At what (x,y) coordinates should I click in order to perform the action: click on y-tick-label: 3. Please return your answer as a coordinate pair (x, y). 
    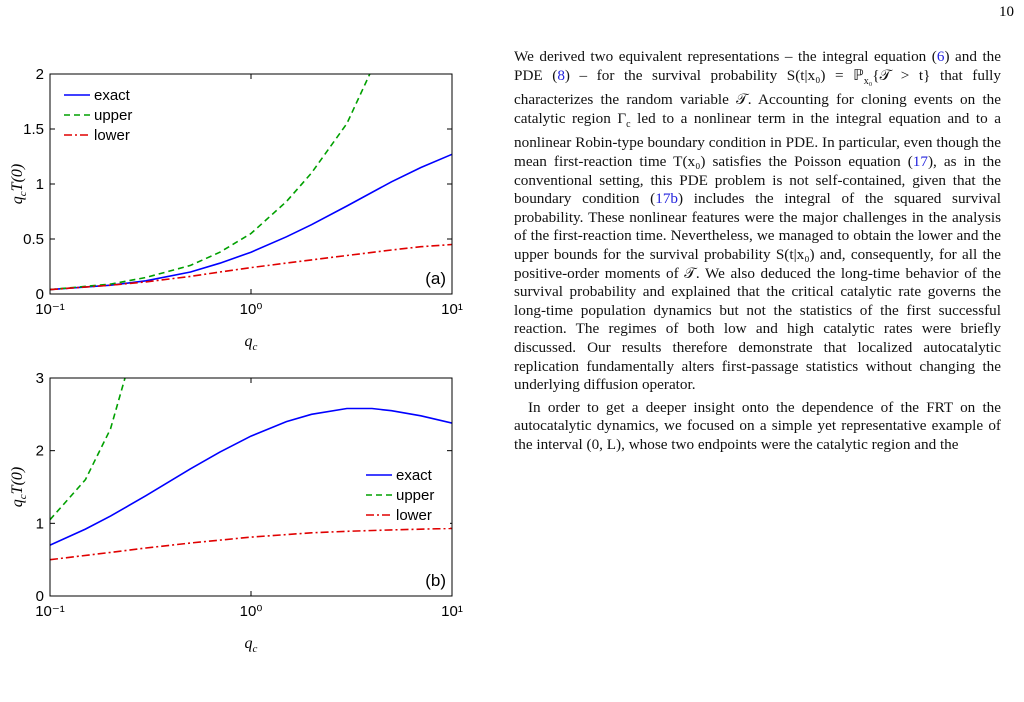
    Looking at the image, I should click on (40, 378).